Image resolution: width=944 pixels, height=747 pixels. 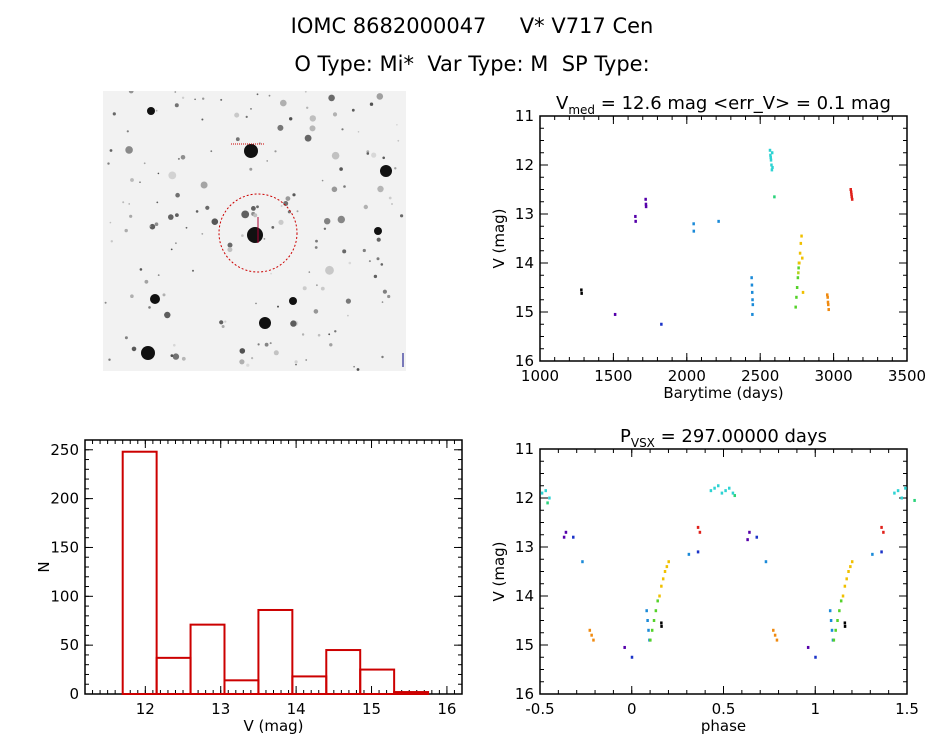 What do you see at coordinates (524, 498) in the screenshot?
I see `y-tick-label: 12` at bounding box center [524, 498].